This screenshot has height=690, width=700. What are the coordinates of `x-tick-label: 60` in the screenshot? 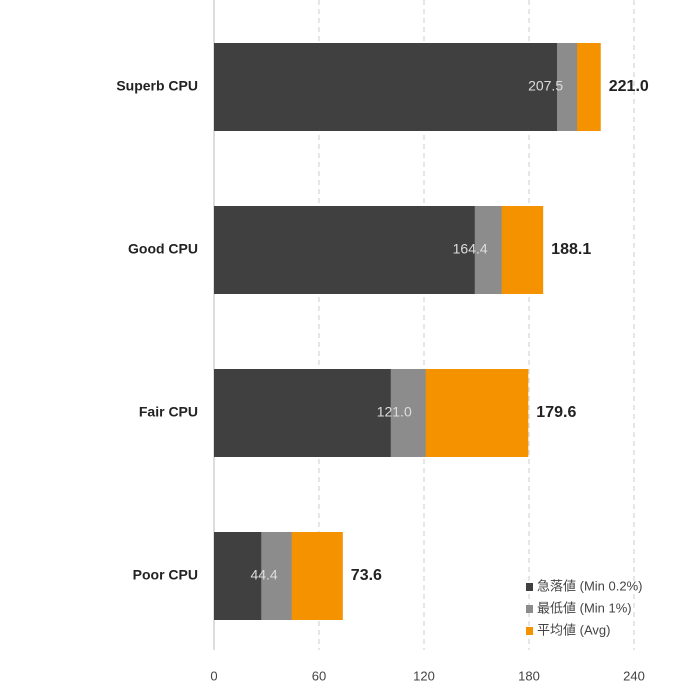 It's located at (319, 675).